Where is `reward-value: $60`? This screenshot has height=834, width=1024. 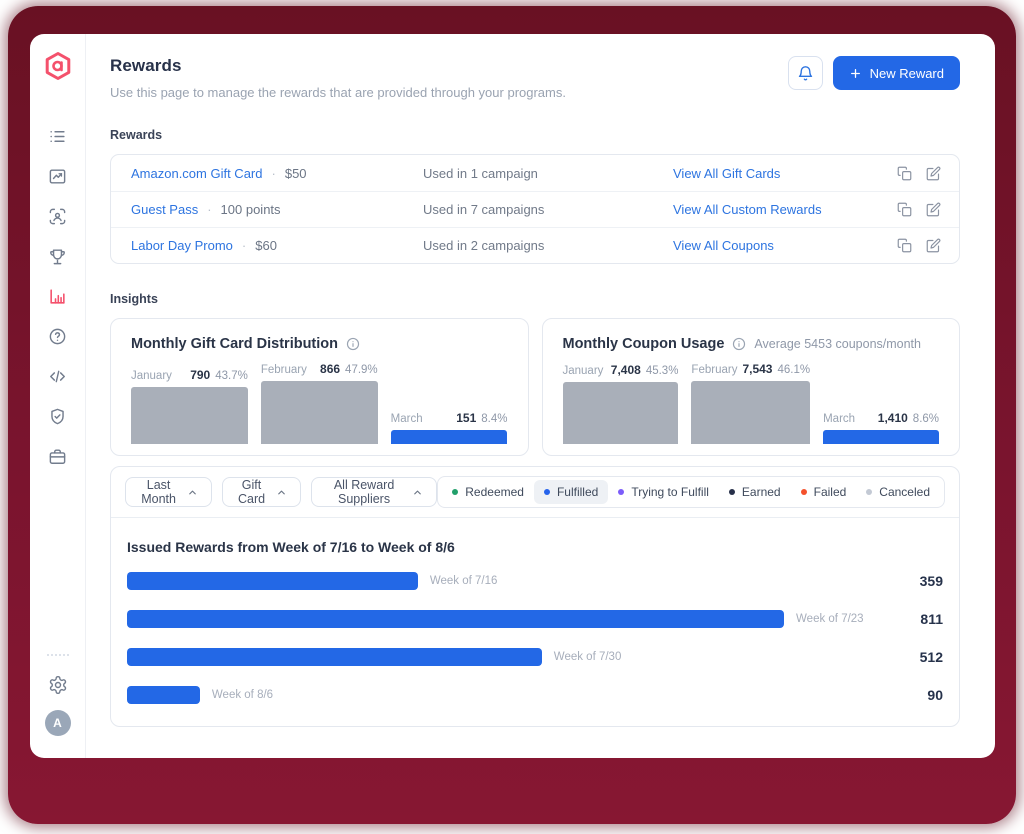 reward-value: $60 is located at coordinates (266, 245).